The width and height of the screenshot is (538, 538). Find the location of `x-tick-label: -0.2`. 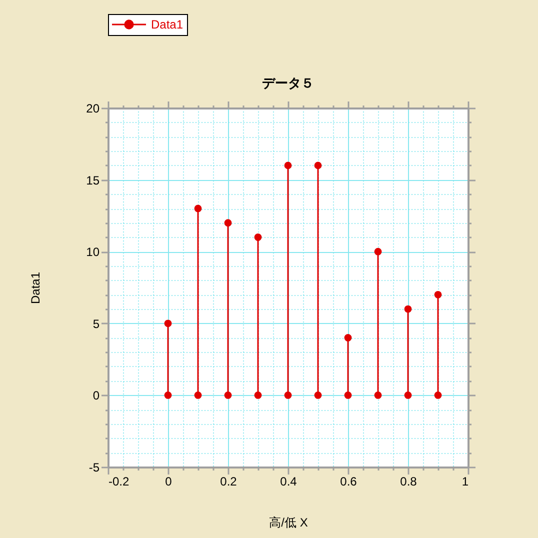

x-tick-label: -0.2 is located at coordinates (119, 481).